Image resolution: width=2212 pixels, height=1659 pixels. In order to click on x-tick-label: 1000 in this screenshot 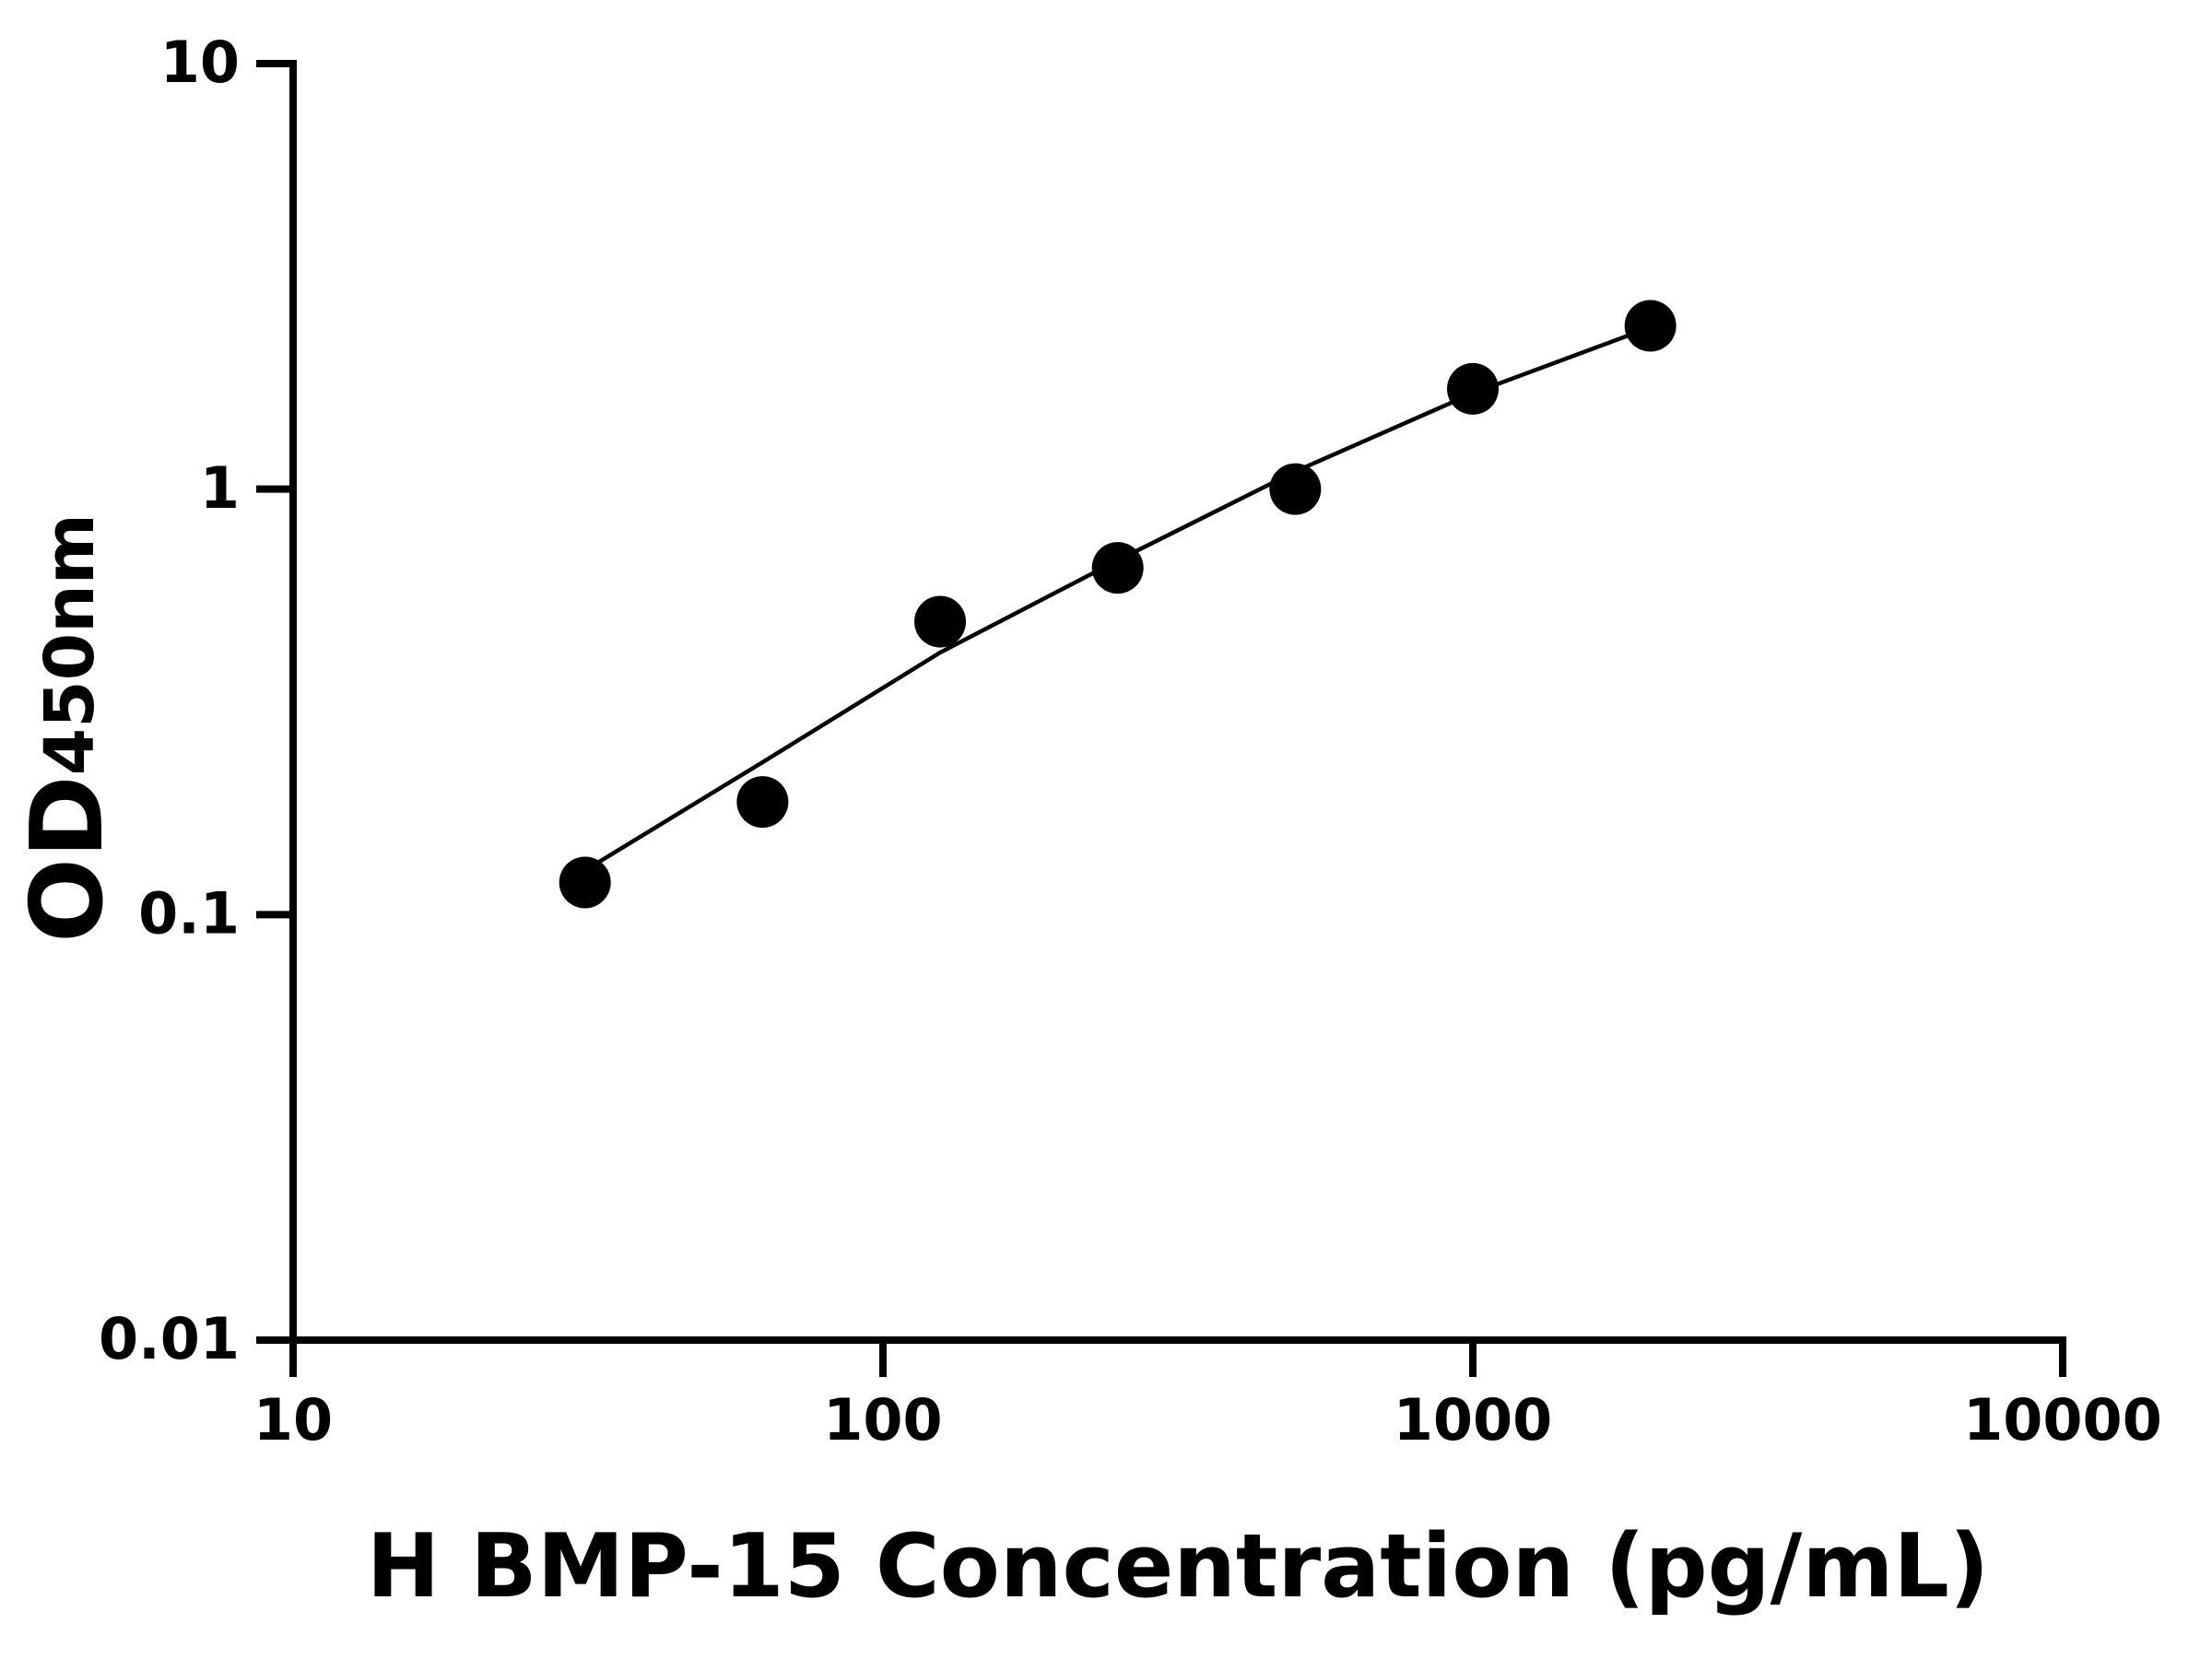, I will do `click(1473, 1419)`.